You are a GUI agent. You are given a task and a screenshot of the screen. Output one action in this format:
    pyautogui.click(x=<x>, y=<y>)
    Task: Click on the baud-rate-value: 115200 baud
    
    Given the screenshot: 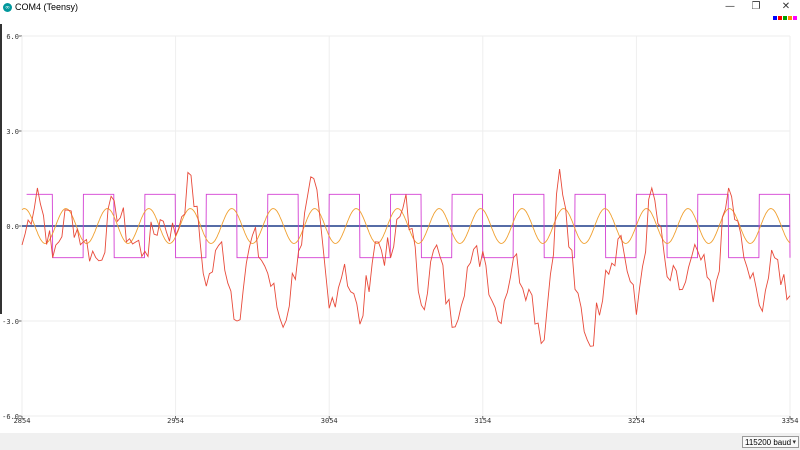 What is the action you would take?
    pyautogui.click(x=768, y=442)
    